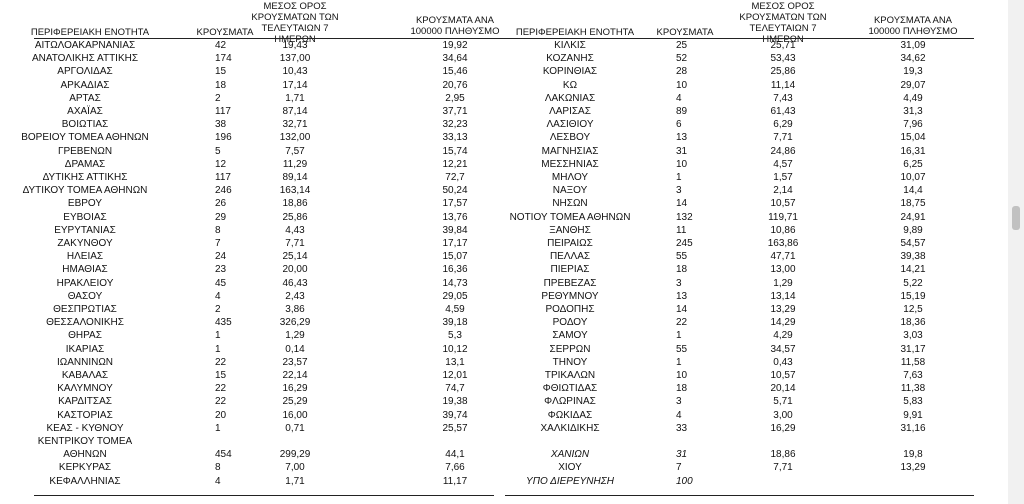 Image resolution: width=1024 pixels, height=504 pixels. What do you see at coordinates (85, 309) in the screenshot?
I see `region-cell: ΘΕΣΠΡΩΤΙΑΣ` at bounding box center [85, 309].